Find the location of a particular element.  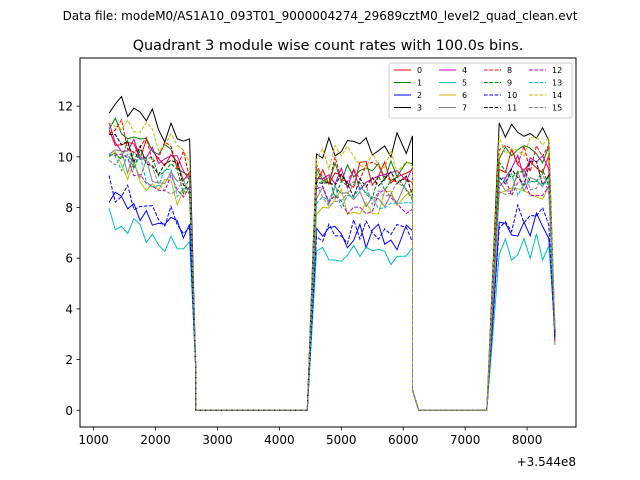

x-tick-label: 1000 is located at coordinates (93, 440).